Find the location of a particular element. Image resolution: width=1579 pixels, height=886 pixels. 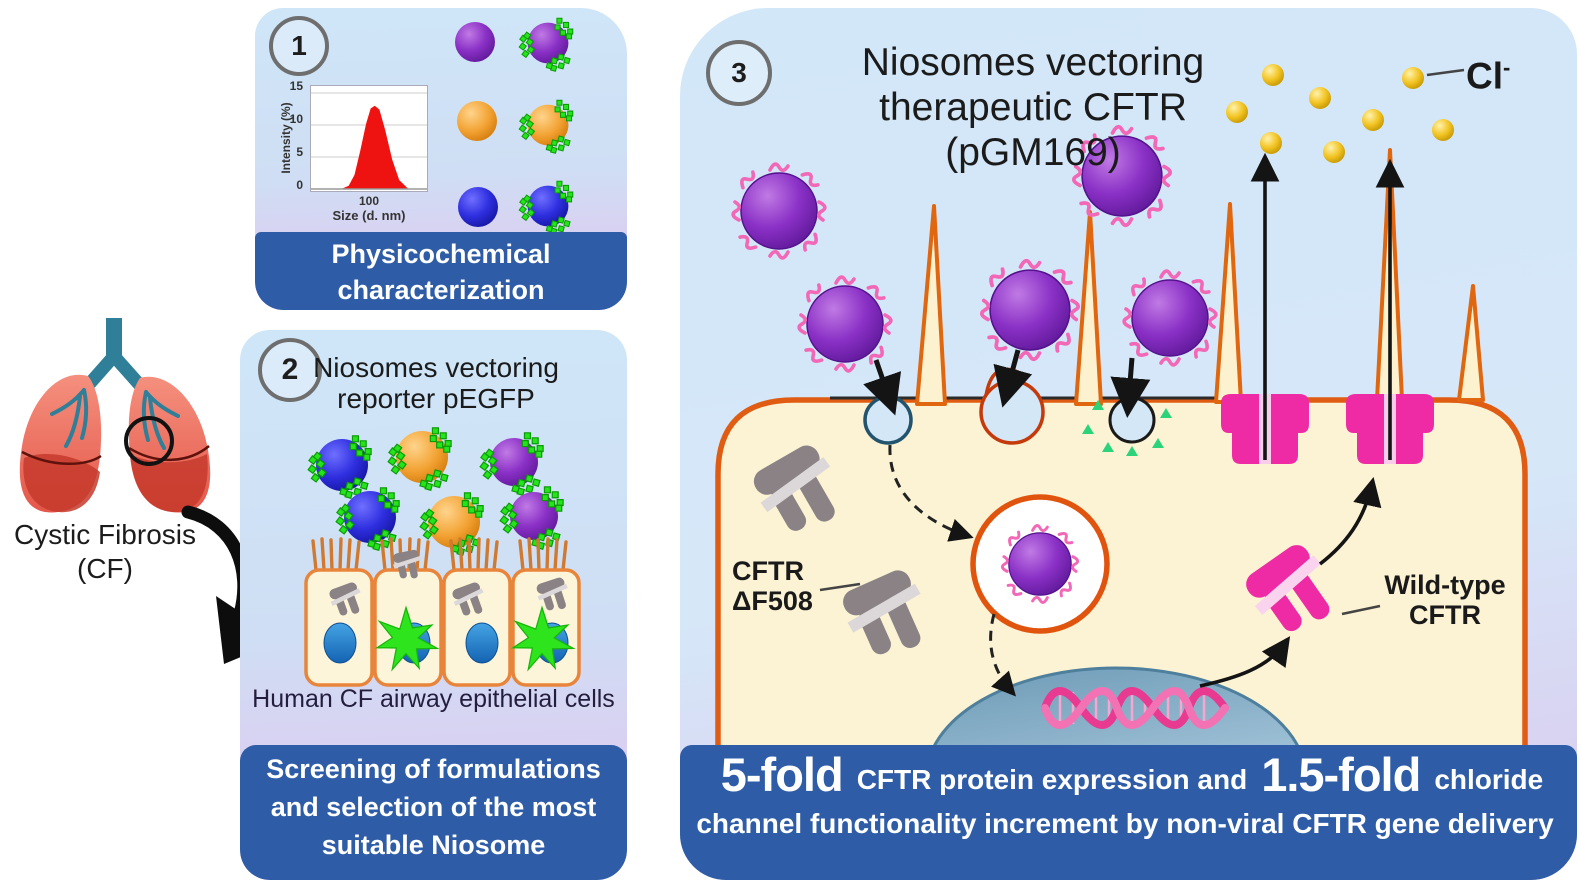

endocytosis-pathway-arrow is located at coordinates (952, 570).